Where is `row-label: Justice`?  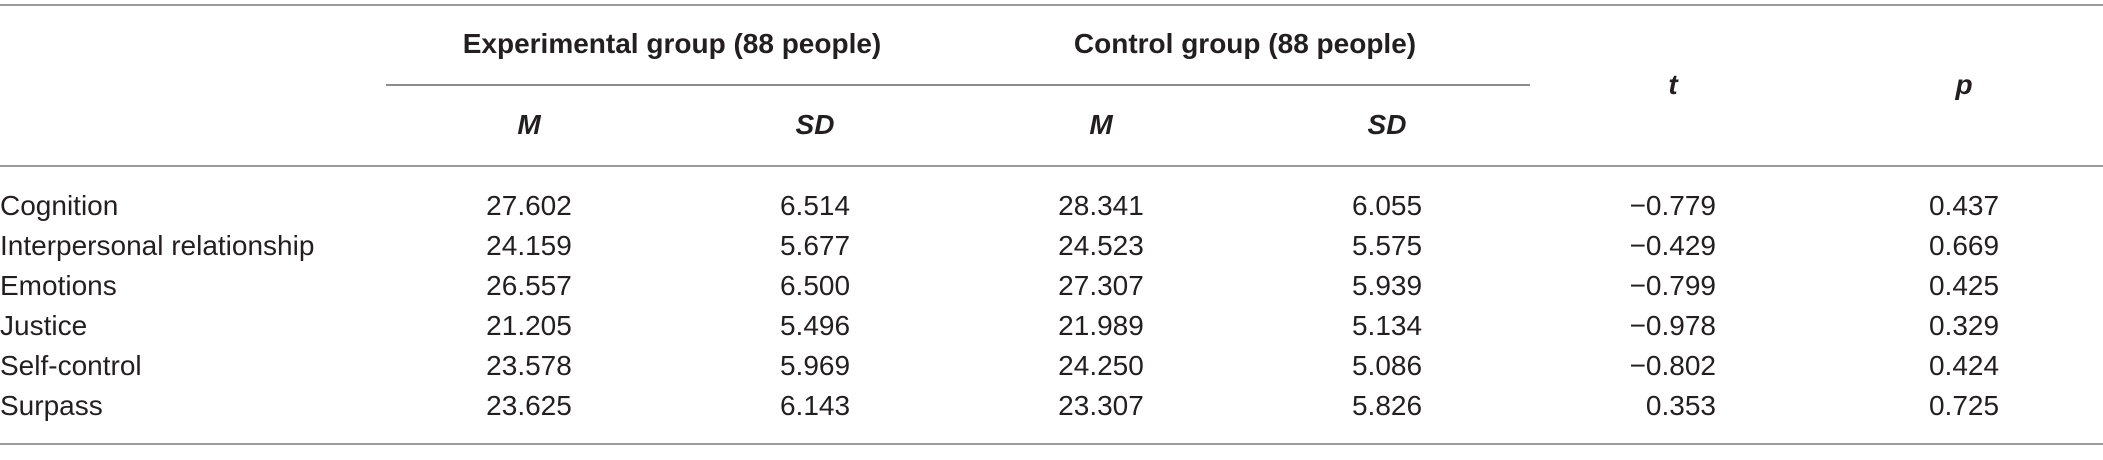
row-label: Justice is located at coordinates (44, 325).